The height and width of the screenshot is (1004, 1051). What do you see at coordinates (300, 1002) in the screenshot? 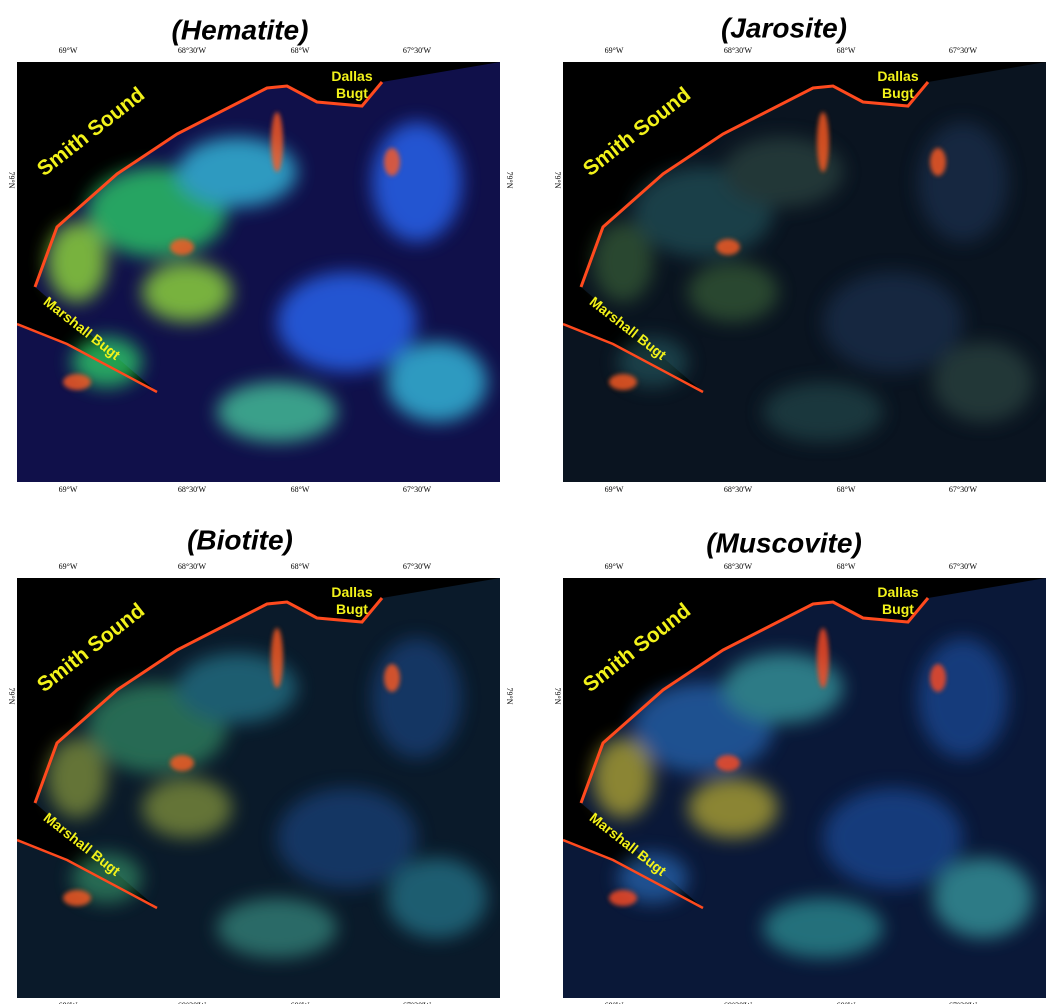
I see `bottom-tick-label: 68°W` at bounding box center [300, 1002].